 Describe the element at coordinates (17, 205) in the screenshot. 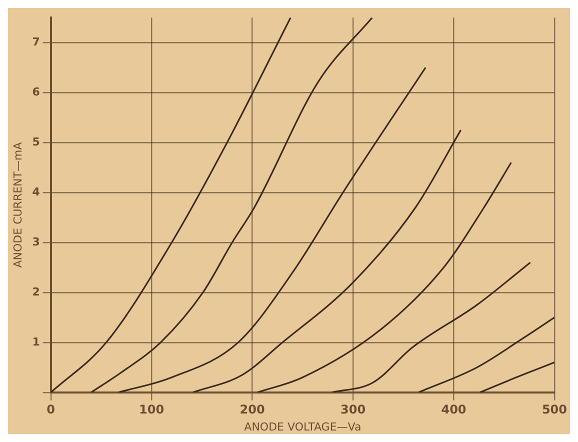

I see `y-axis-title: ANODE CURRENT—mA` at that location.